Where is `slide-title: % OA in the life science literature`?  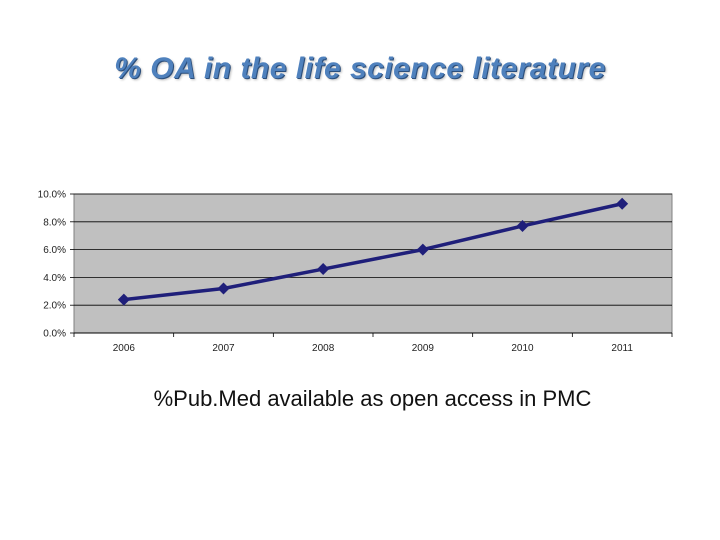
slide-title: % OA in the life science literature is located at coordinates (360, 68).